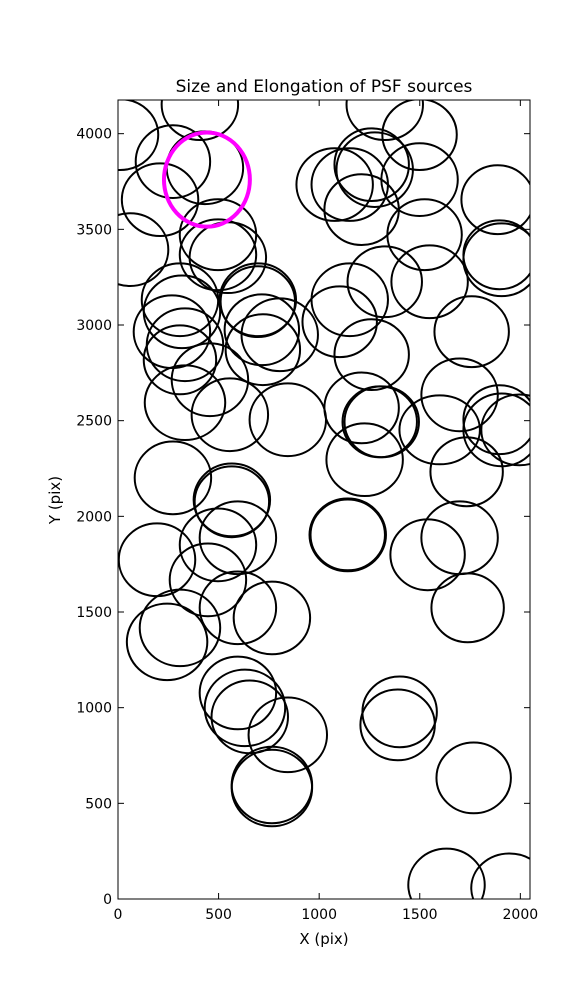 Image resolution: width=588 pixels, height=1000 pixels. I want to click on y-tick-label: 1000, so click(94, 709).